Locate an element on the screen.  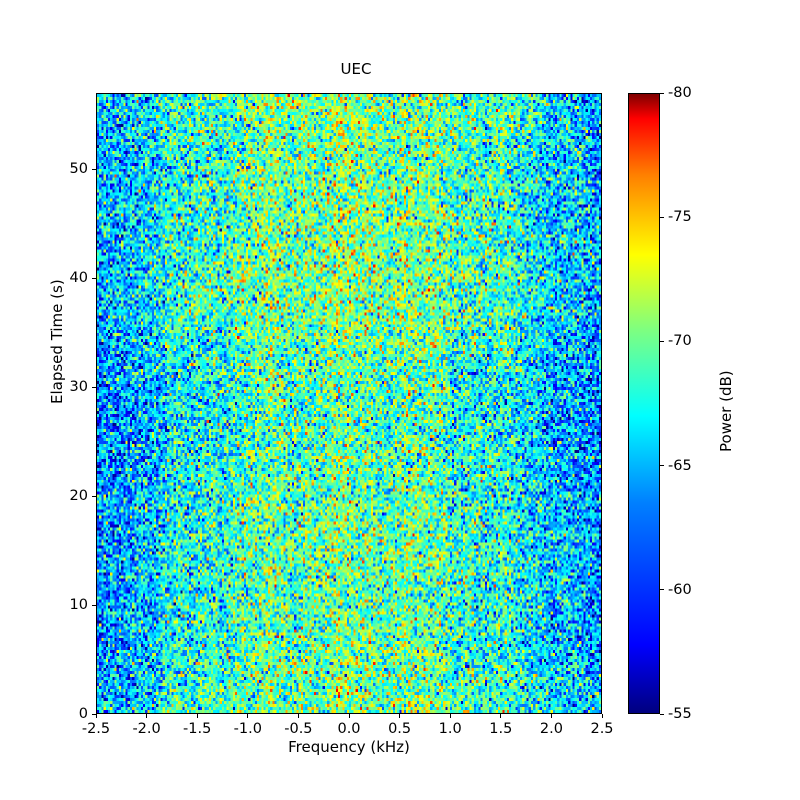
x-tick-label: 2.5 is located at coordinates (602, 729).